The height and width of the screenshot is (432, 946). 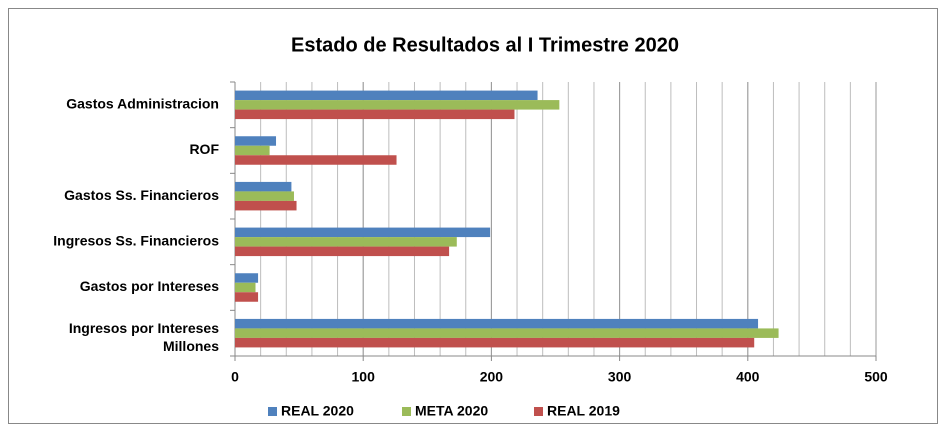 I want to click on x-tick-label: 400, so click(x=748, y=377).